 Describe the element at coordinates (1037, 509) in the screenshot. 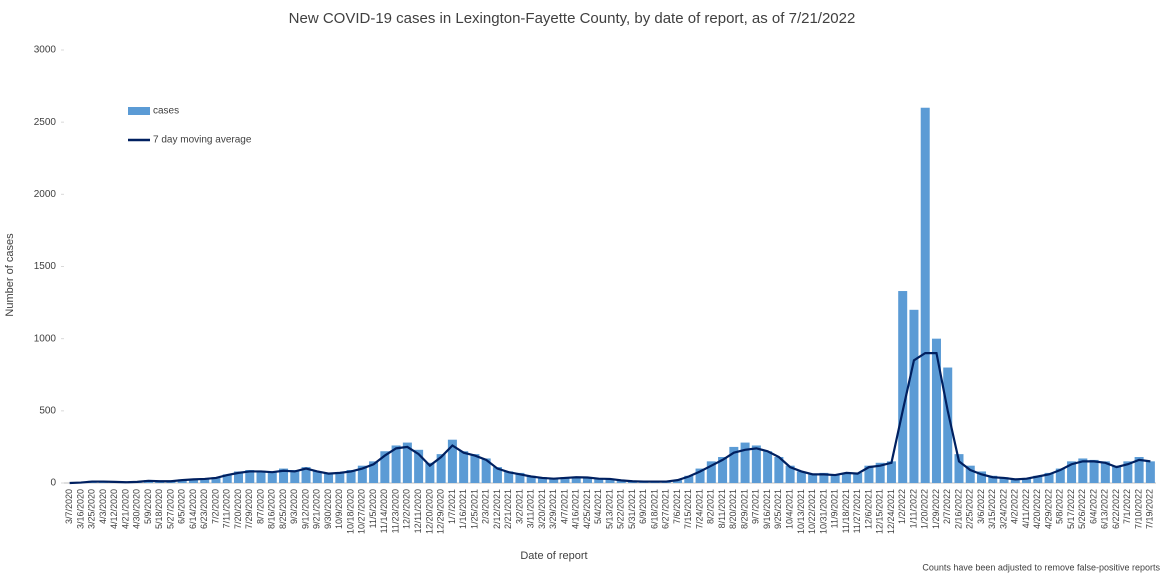

I see `x-tick-label: 4/20/2022` at that location.